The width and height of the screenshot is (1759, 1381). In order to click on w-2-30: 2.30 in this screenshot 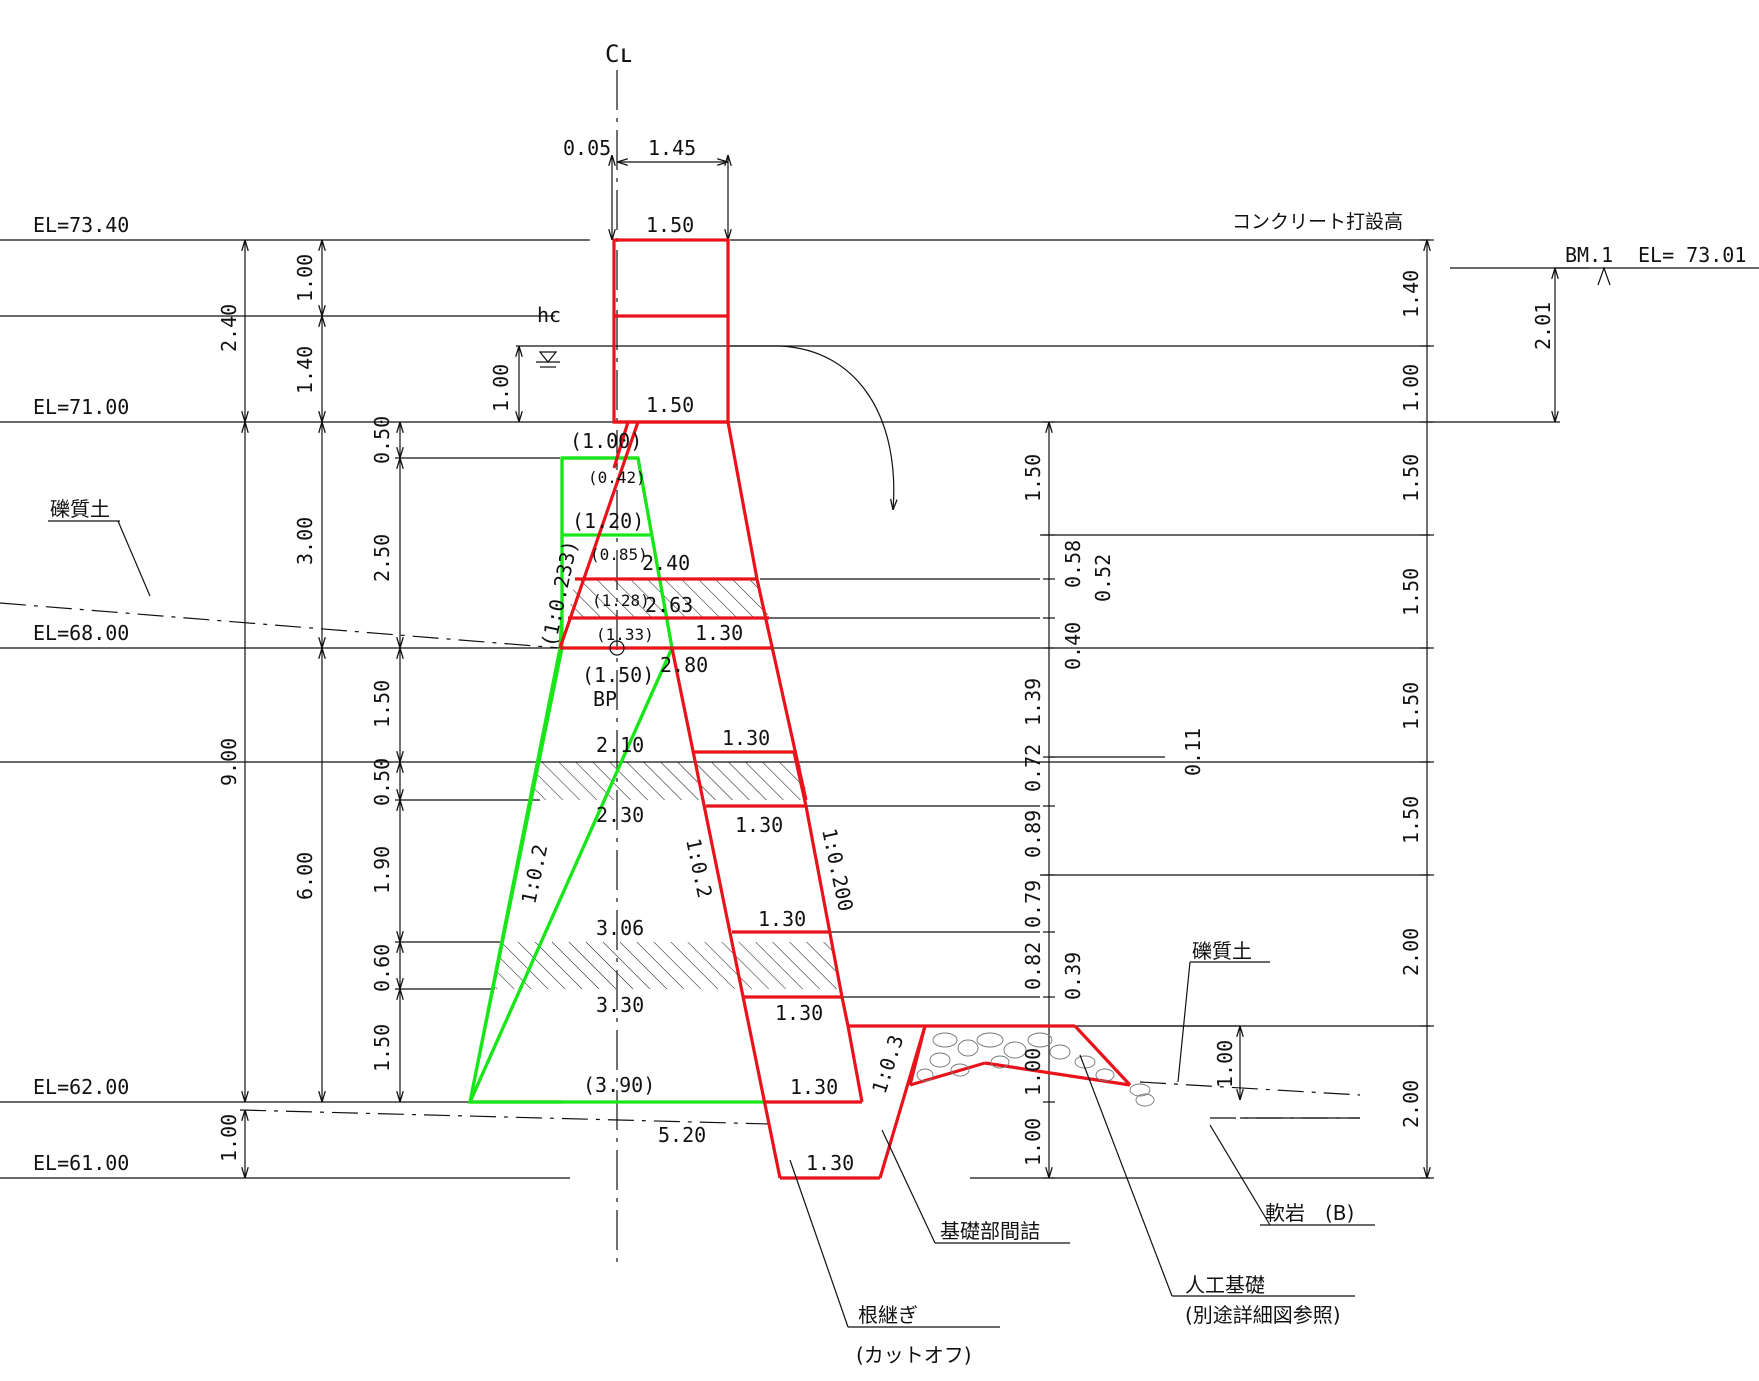, I will do `click(620, 815)`.